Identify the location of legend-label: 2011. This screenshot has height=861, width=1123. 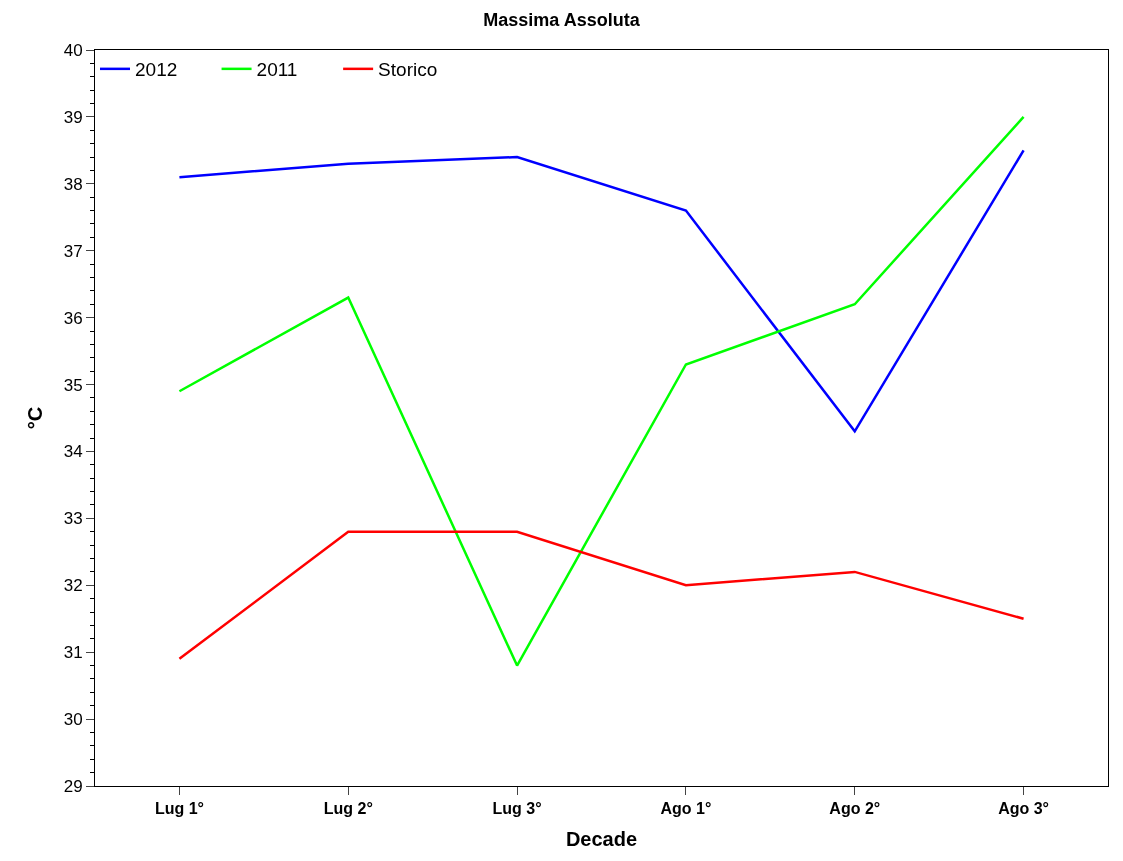
(277, 70).